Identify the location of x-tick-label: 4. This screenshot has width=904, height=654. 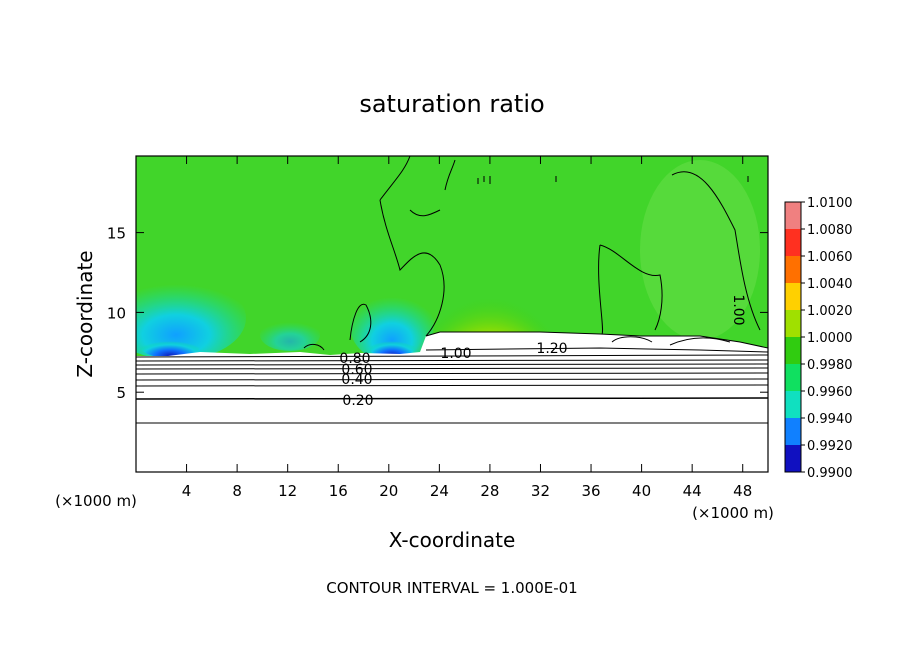
(187, 491).